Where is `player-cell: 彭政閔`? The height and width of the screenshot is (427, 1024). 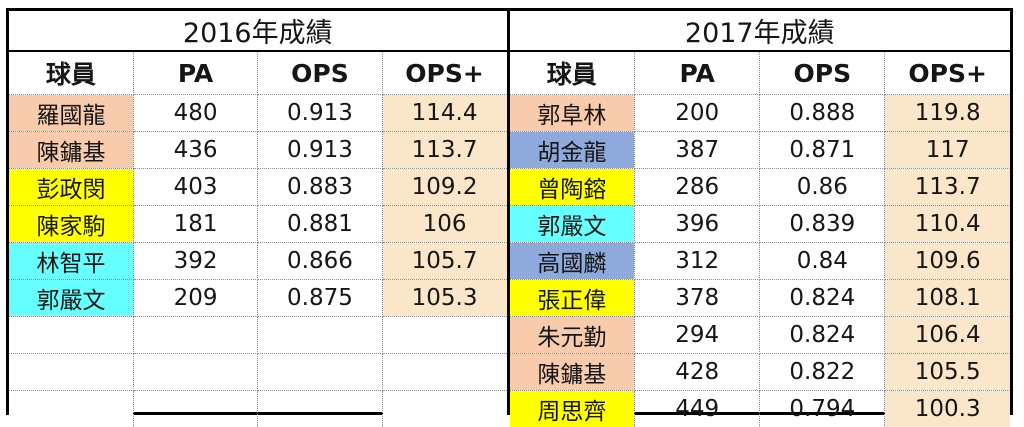
player-cell: 彭政閔 is located at coordinates (71, 187).